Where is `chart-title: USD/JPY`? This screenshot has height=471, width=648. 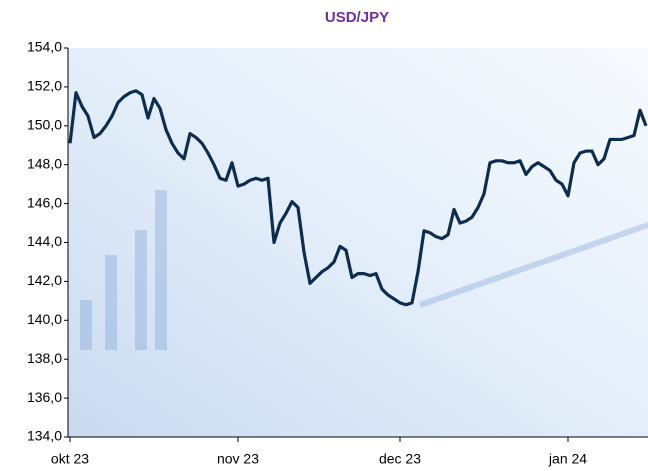 chart-title: USD/JPY is located at coordinates (357, 17).